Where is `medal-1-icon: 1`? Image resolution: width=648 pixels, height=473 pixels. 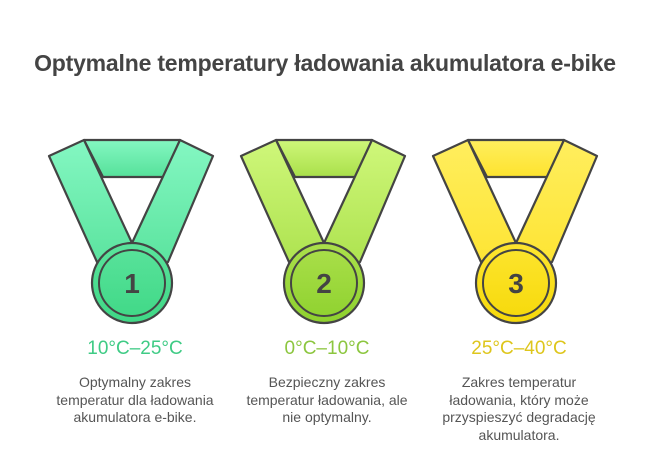 medal-1-icon: 1 is located at coordinates (131, 231).